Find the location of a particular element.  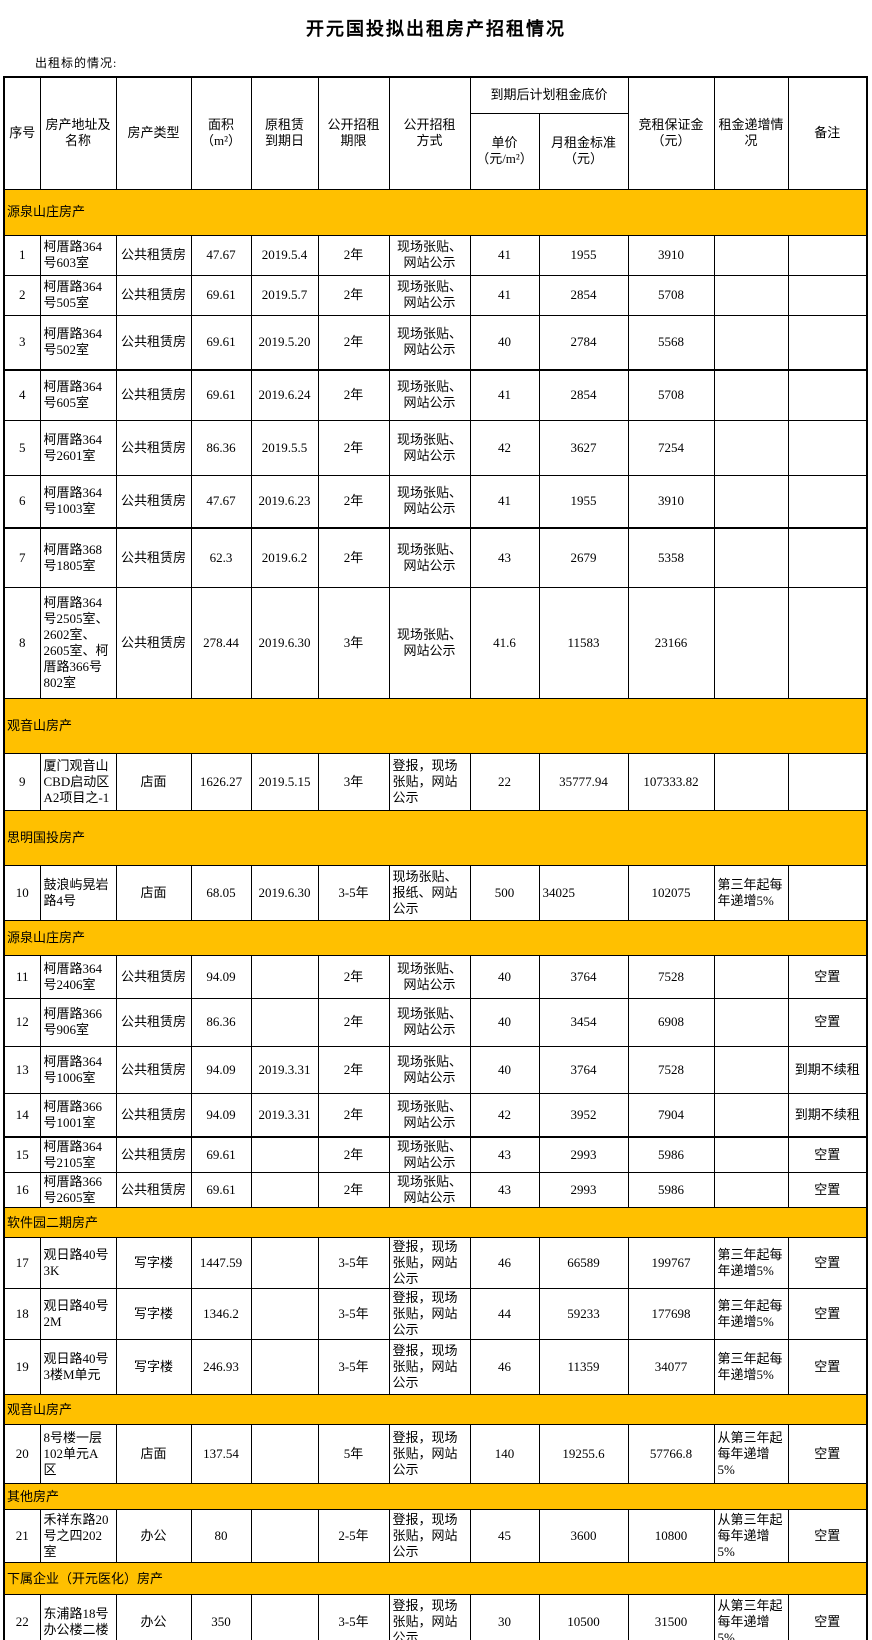

cell-seq: 16 is located at coordinates (22, 1190).